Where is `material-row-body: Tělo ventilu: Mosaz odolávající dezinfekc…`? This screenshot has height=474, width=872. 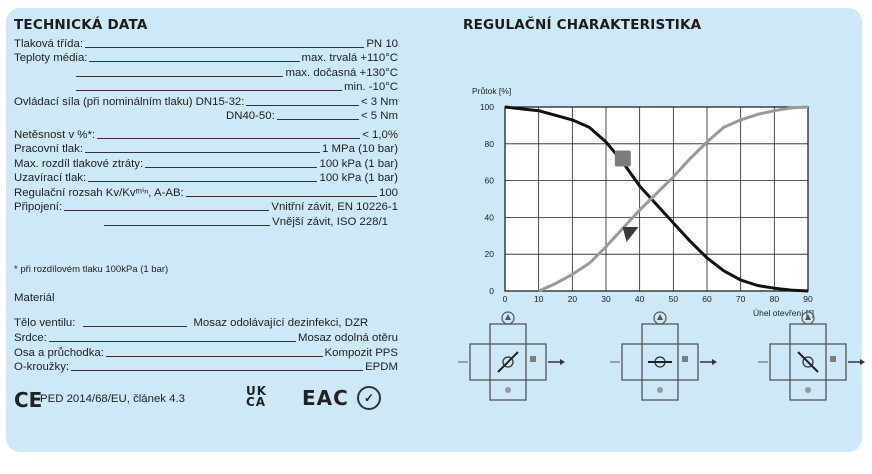 material-row-body: Tělo ventilu: Mosaz odolávající dezinfekc… is located at coordinates (191, 323).